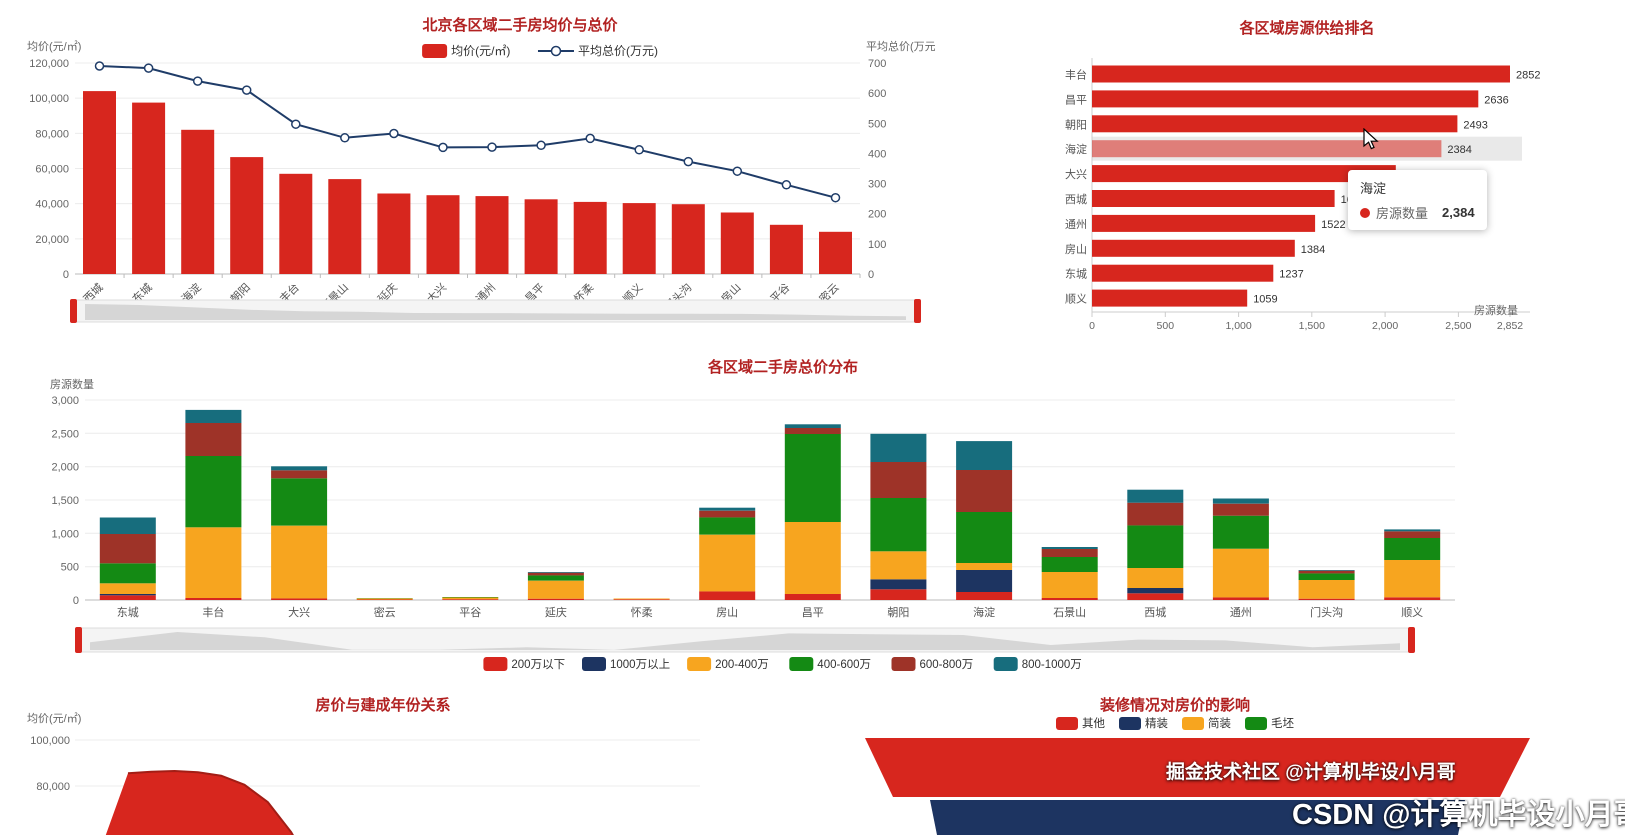 Image resolution: width=1625 pixels, height=835 pixels. Describe the element at coordinates (1285, 99) in the screenshot. I see `hbar-昌平` at that location.